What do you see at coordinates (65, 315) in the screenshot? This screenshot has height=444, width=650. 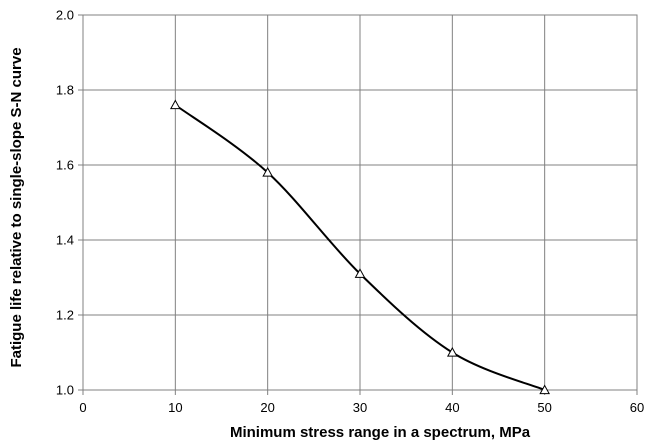 I see `y-tick-label: 1.2` at bounding box center [65, 315].